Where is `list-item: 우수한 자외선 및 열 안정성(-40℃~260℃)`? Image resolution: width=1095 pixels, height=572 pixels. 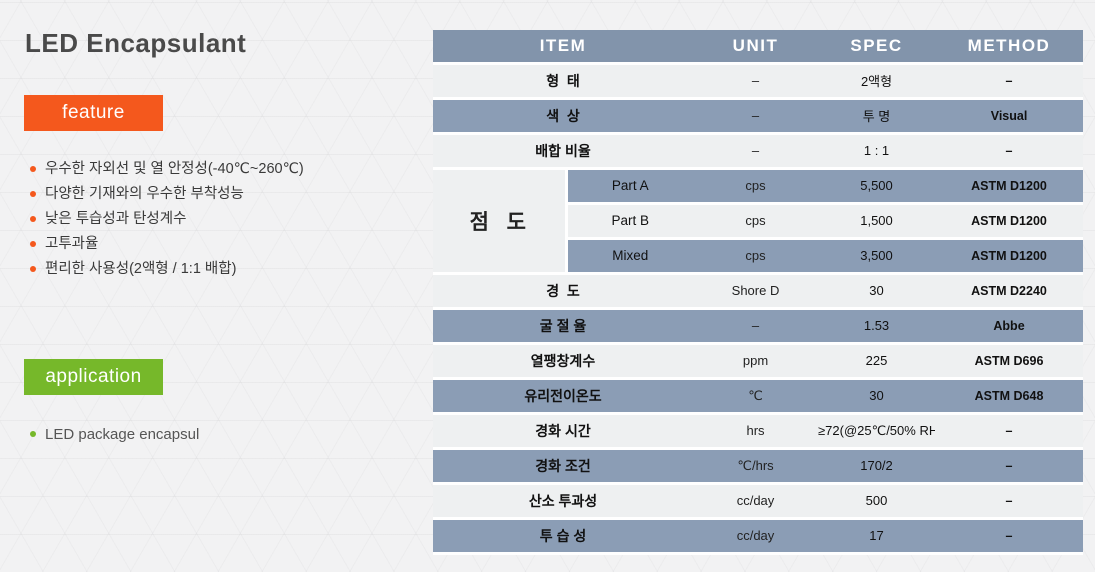 list-item: 우수한 자외선 및 열 안정성(-40℃~260℃) is located at coordinates (230, 169).